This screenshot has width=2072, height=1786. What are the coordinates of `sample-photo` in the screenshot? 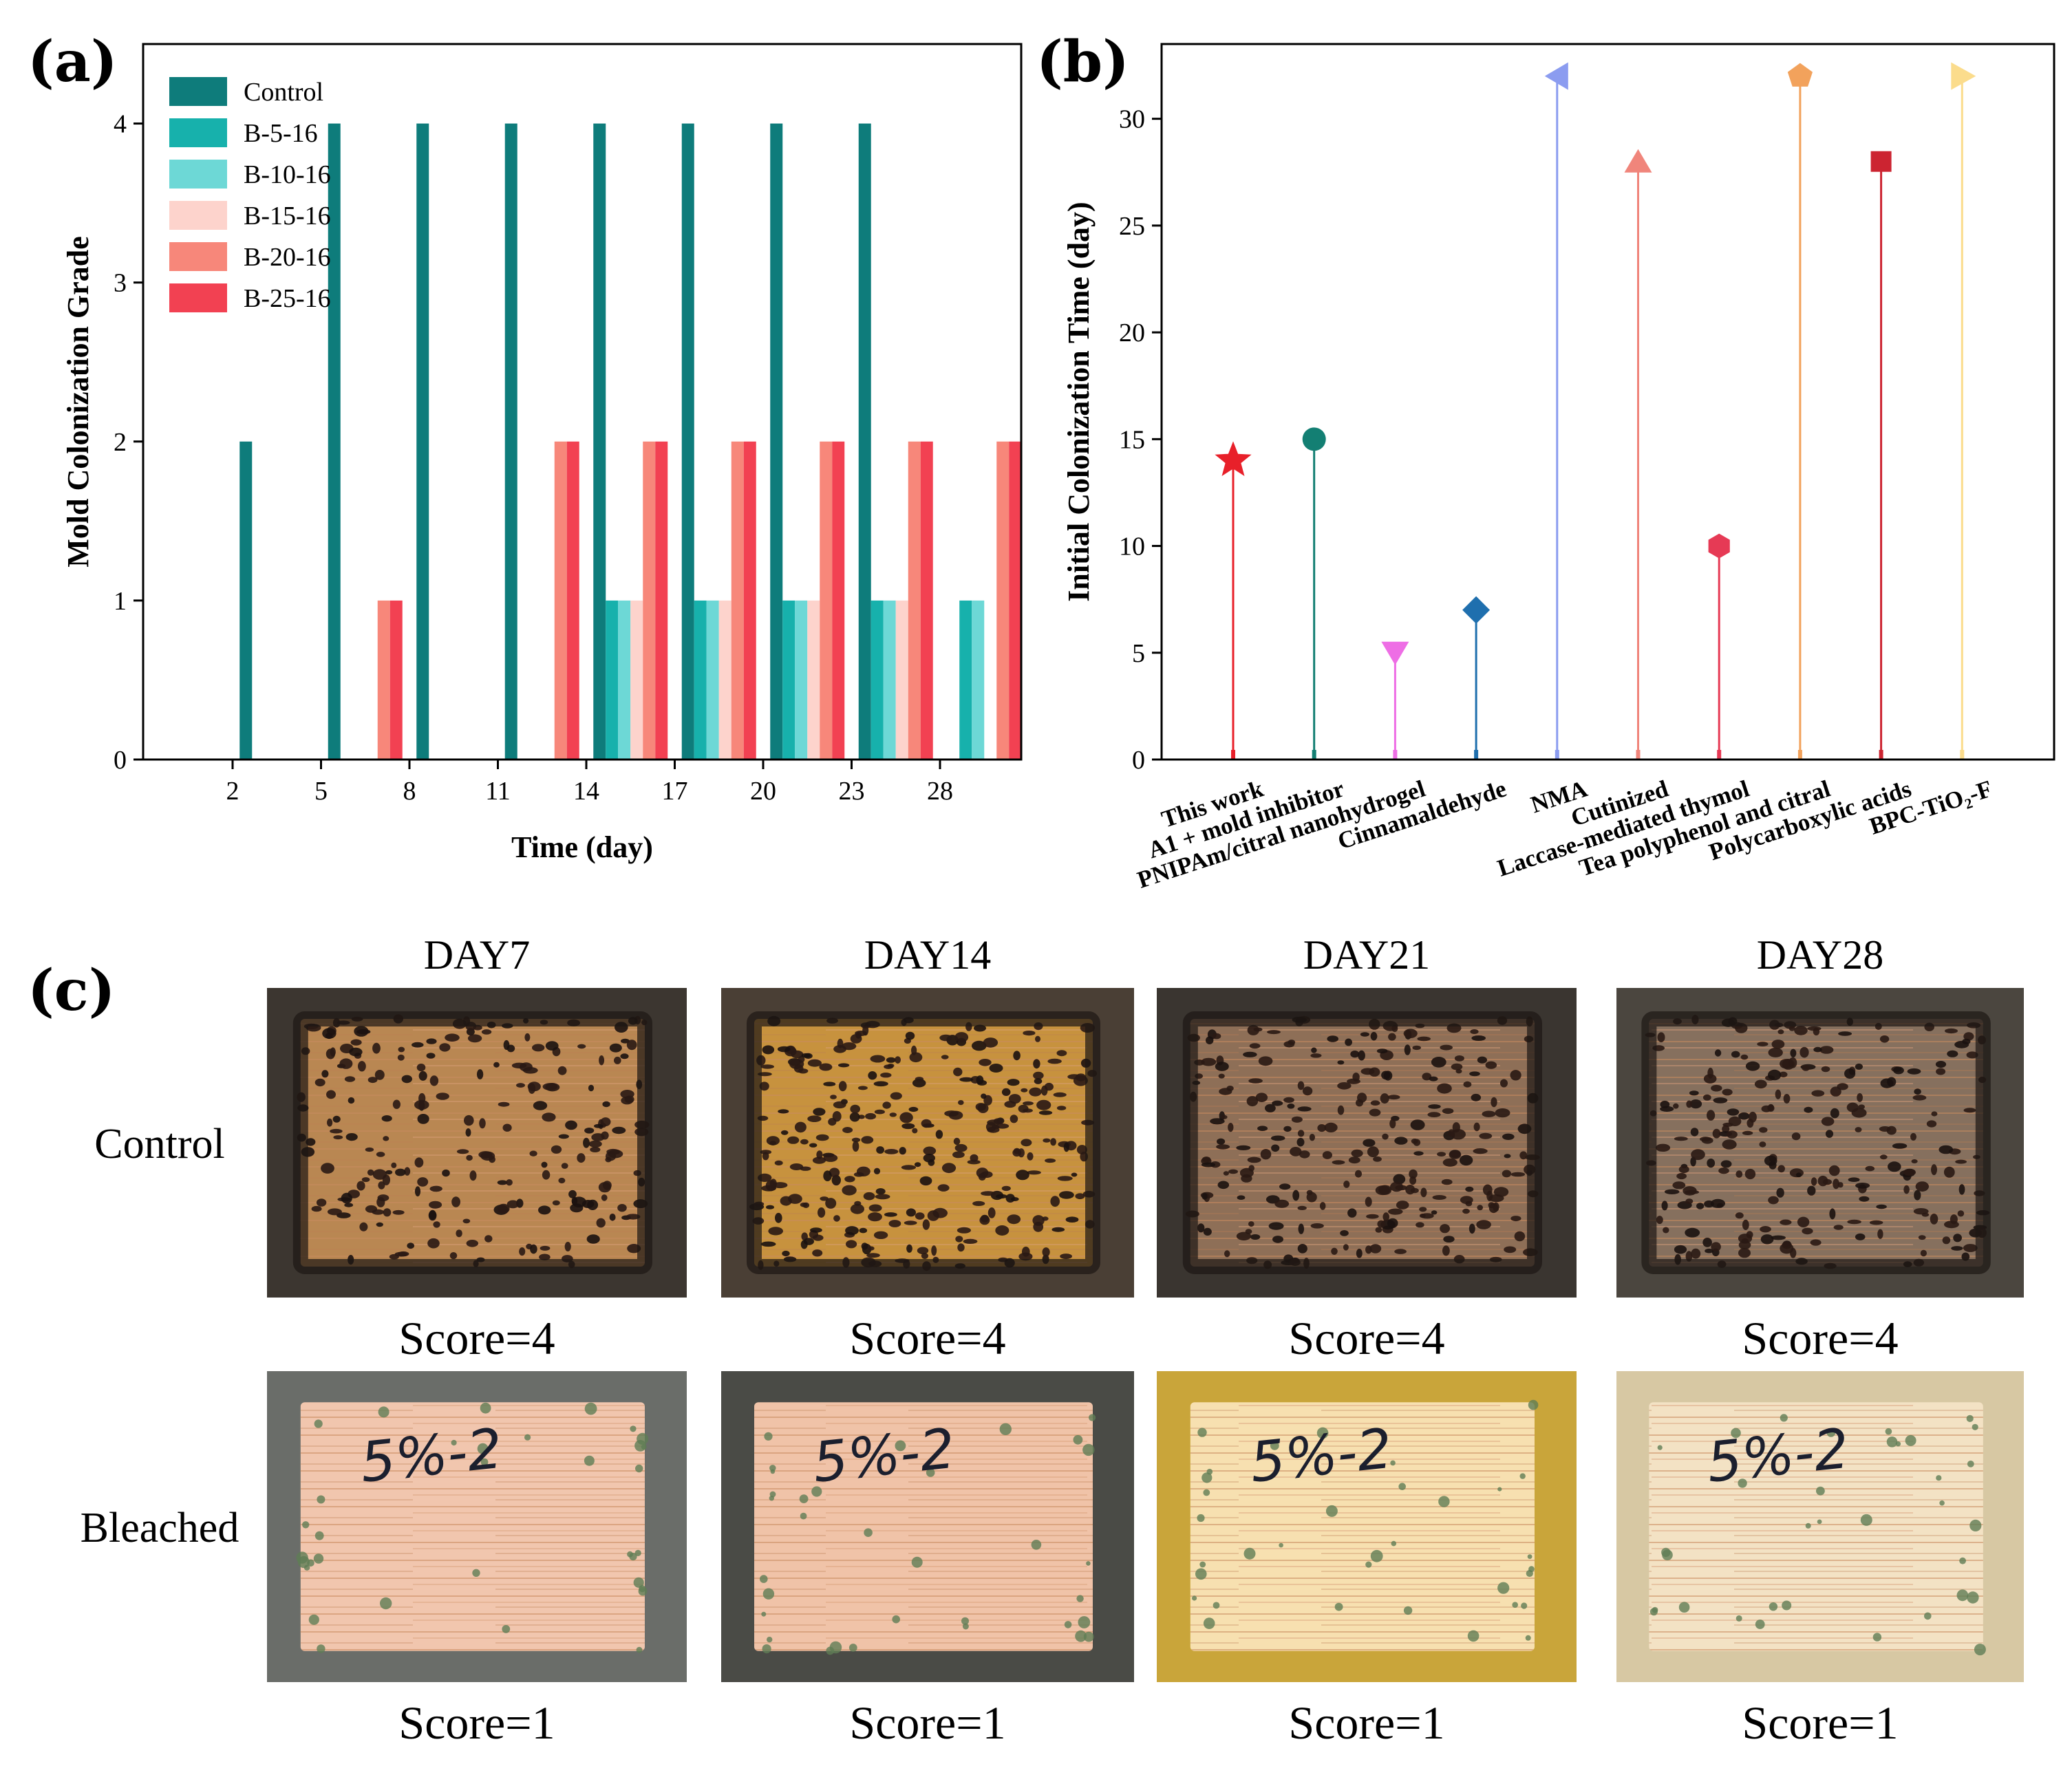 It's located at (477, 1143).